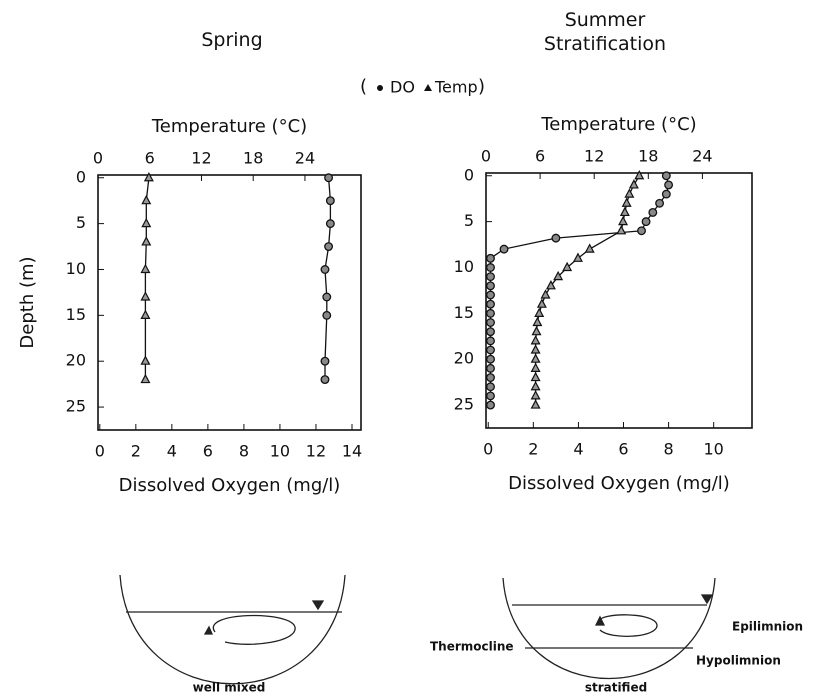 The image size is (825, 696). What do you see at coordinates (244, 451) in the screenshot?
I see `x2-tick-label: 8` at bounding box center [244, 451].